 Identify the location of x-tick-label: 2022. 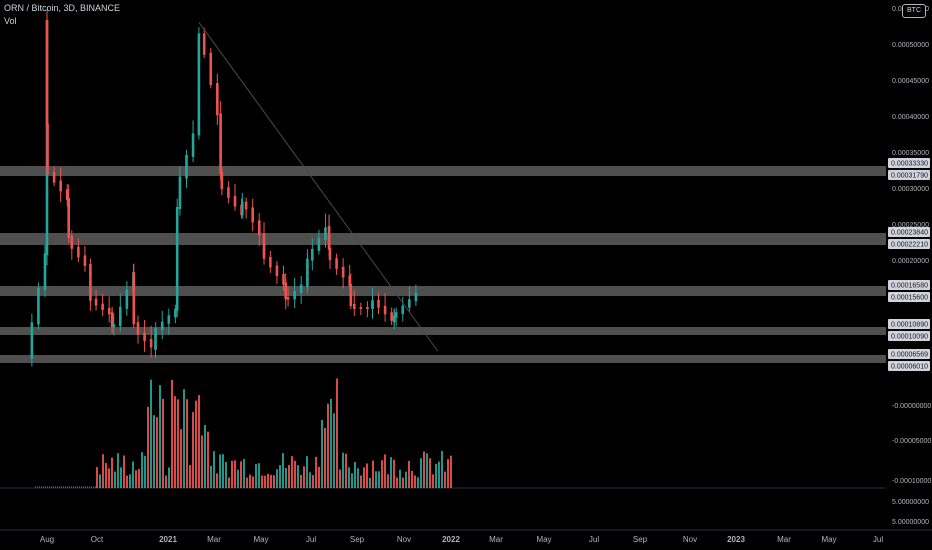
(451, 539).